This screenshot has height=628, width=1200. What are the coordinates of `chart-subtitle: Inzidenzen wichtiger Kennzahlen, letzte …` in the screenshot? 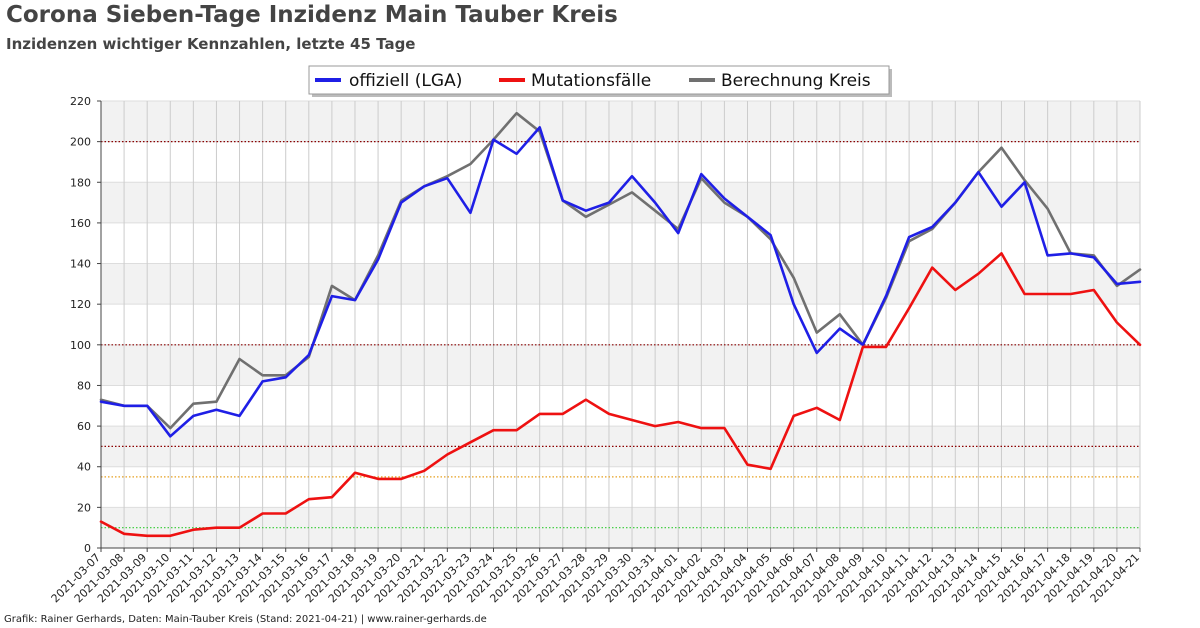 It's located at (211, 44).